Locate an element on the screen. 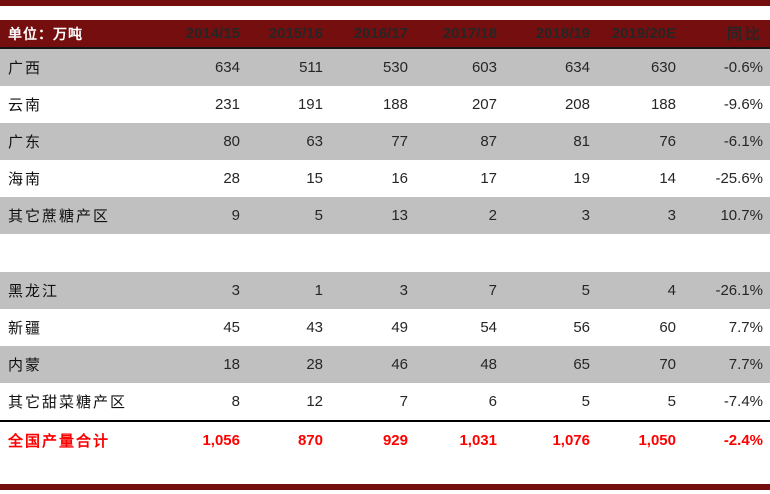  yoy-value: -7.4% is located at coordinates (743, 401).